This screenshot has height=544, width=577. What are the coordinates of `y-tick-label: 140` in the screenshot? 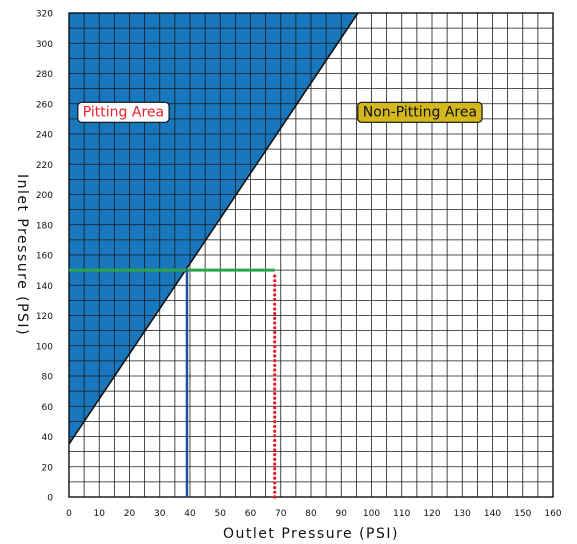 It's located at (44, 287).